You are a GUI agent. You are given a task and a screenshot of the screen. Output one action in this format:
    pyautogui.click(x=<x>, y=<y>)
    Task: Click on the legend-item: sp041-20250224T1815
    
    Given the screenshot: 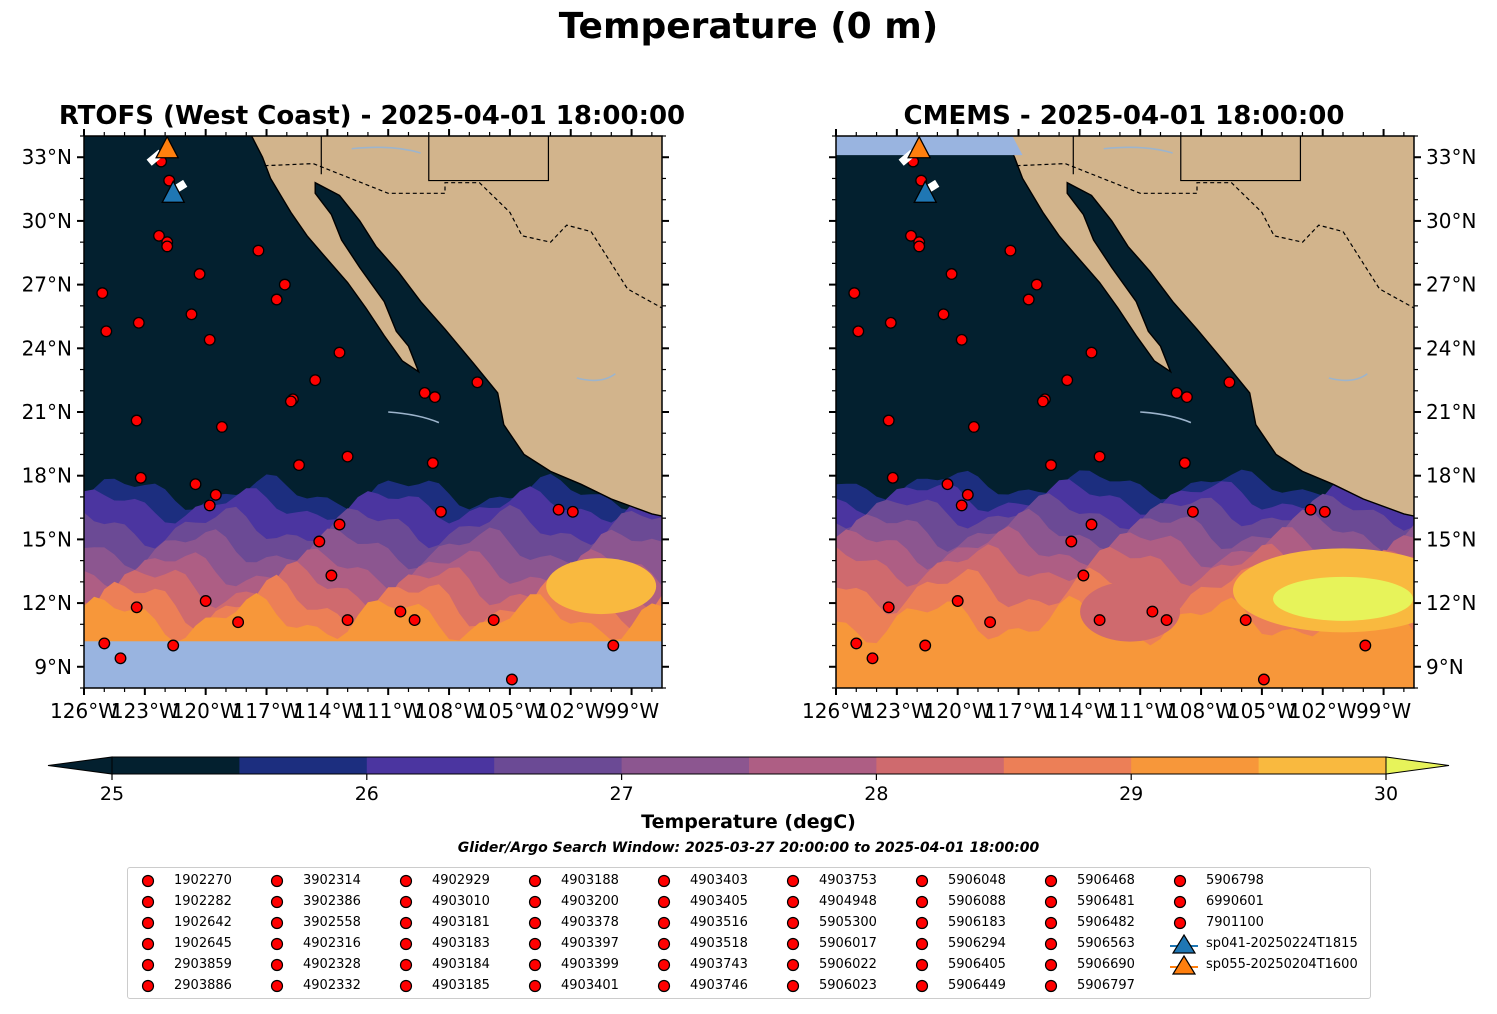 What is the action you would take?
    pyautogui.click(x=1264, y=943)
    